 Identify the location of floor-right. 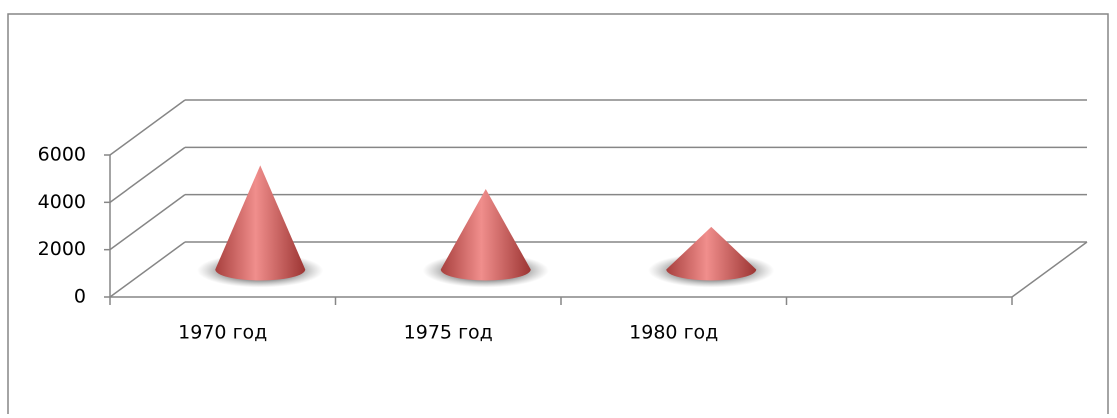
(1049, 269).